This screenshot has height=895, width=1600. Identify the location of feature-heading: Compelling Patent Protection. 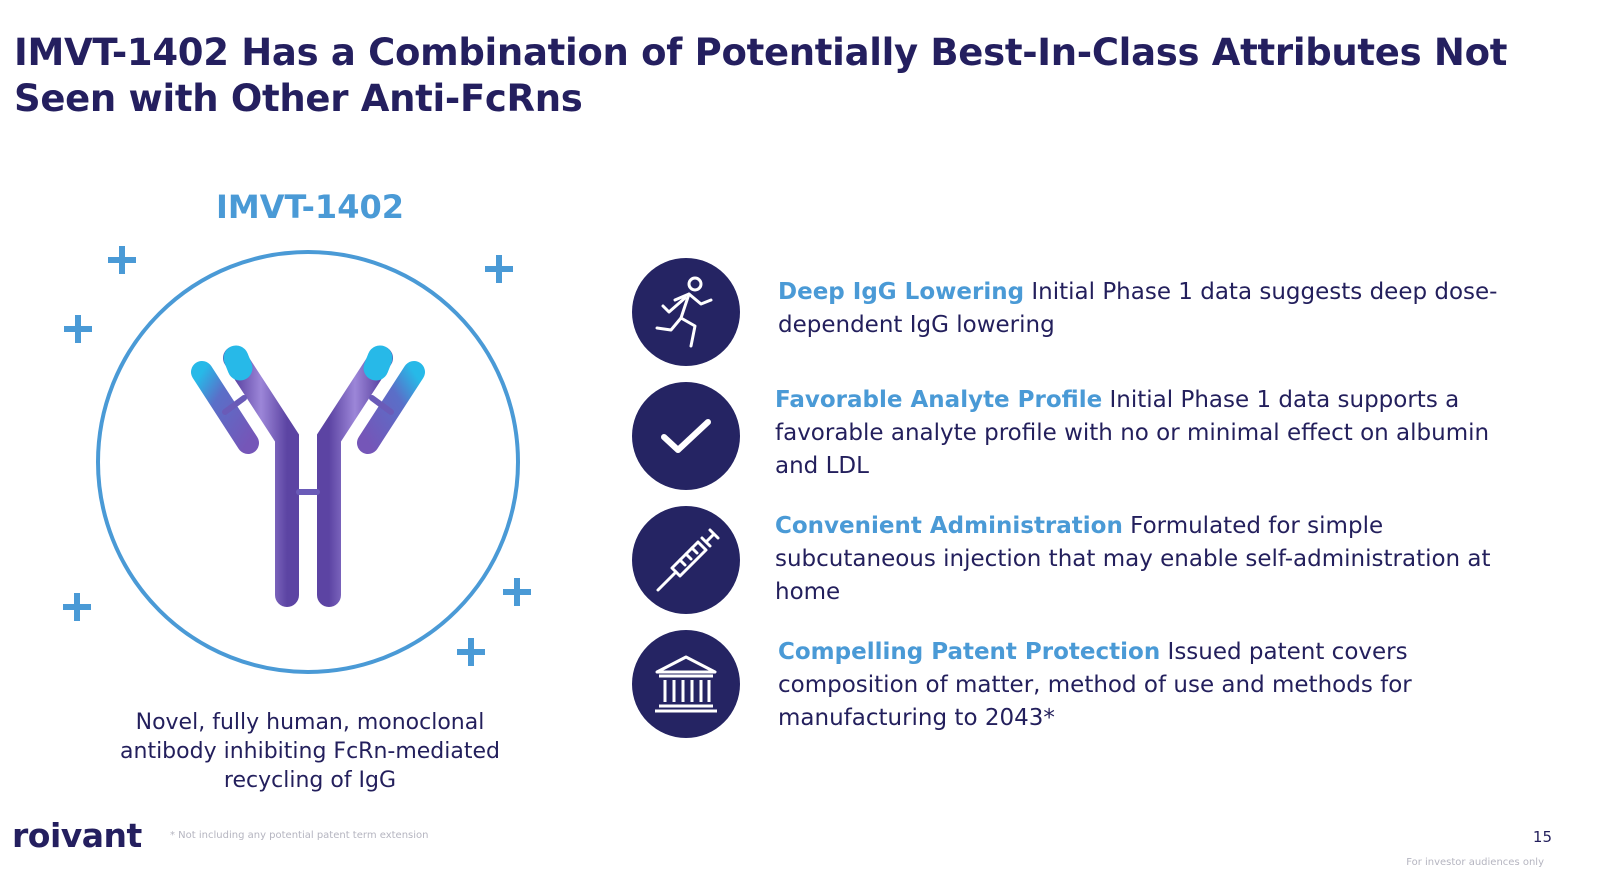
(969, 652).